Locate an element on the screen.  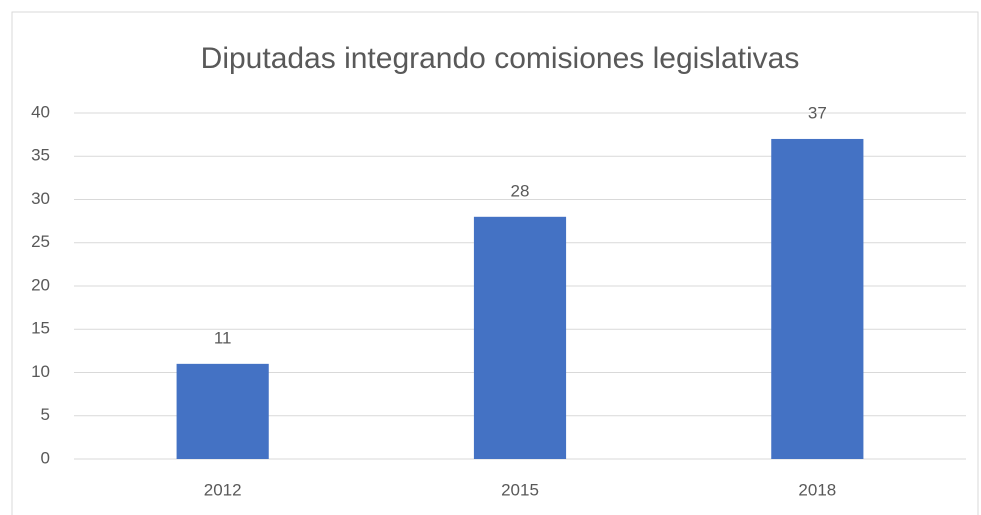
y-tick-label: 5 is located at coordinates (45, 414).